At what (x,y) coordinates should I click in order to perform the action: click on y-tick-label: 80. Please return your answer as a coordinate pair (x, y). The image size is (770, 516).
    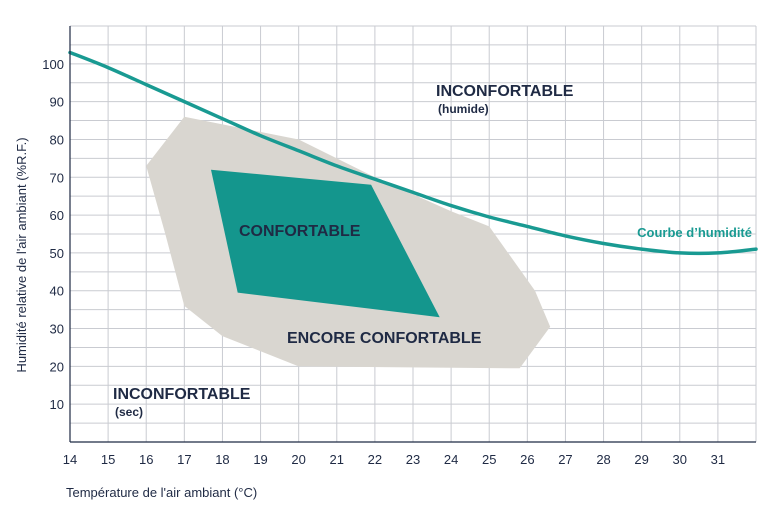
    Looking at the image, I should click on (57, 139).